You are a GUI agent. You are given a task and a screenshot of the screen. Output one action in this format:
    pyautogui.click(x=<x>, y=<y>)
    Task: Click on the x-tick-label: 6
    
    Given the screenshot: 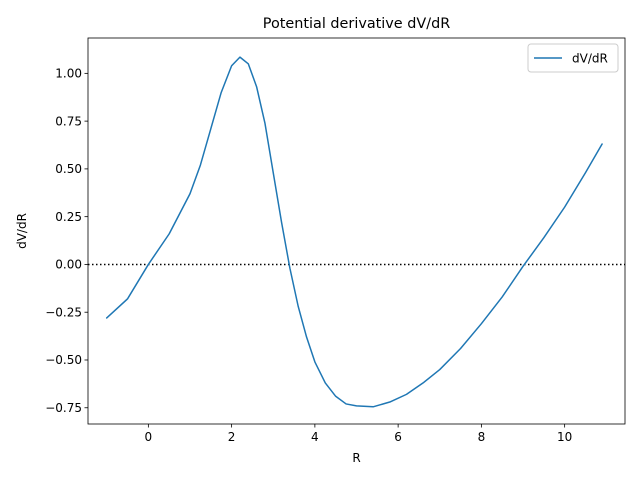 What is the action you would take?
    pyautogui.click(x=398, y=437)
    